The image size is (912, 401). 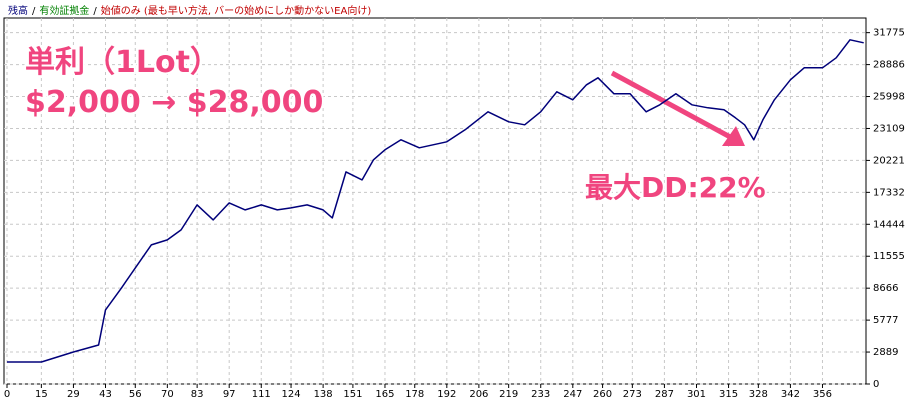 What do you see at coordinates (889, 65) in the screenshot?
I see `y-tick-label: 28886` at bounding box center [889, 65].